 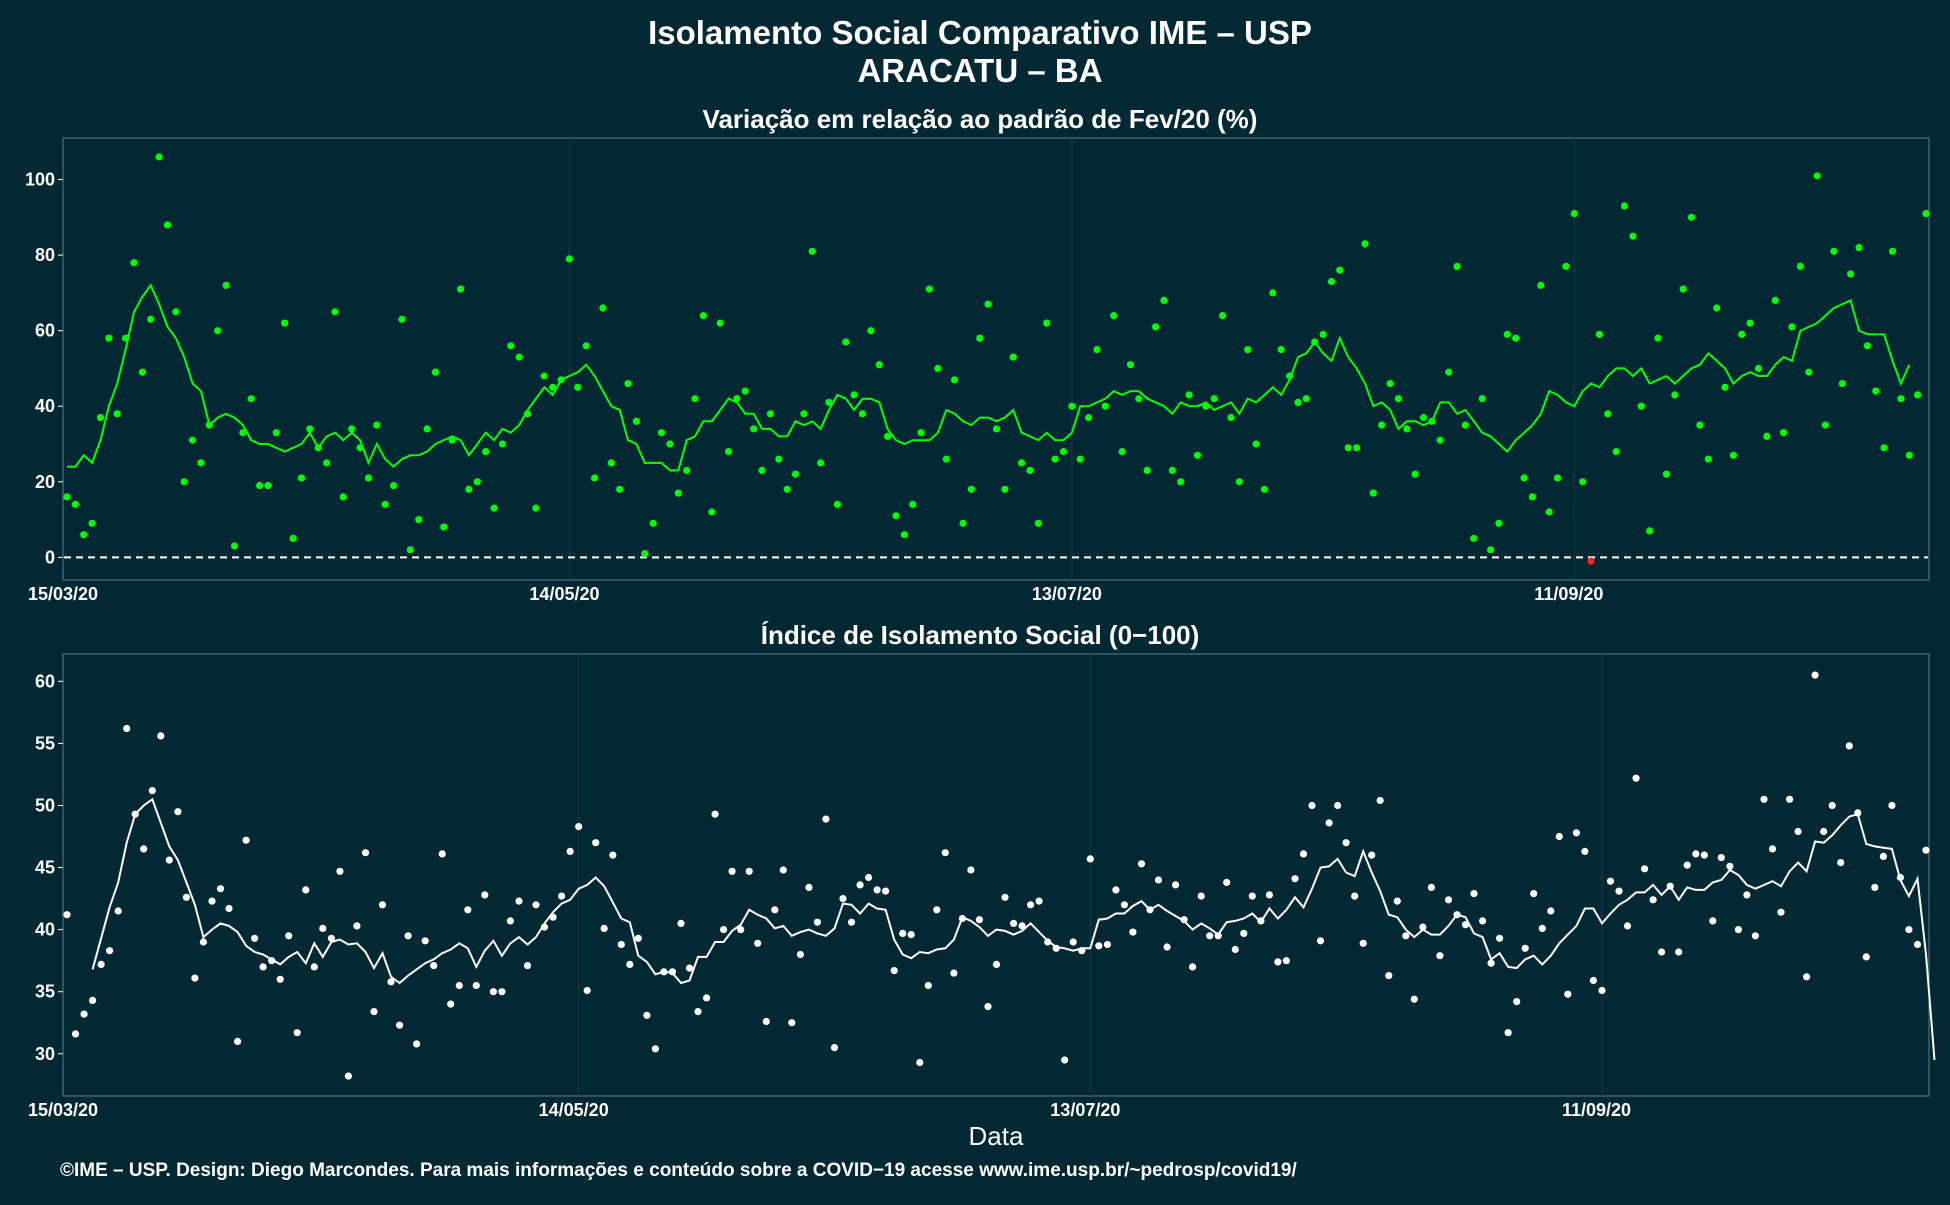 What do you see at coordinates (63, 1110) in the screenshot?
I see `bottom-x-tick-label: 15/03/20` at bounding box center [63, 1110].